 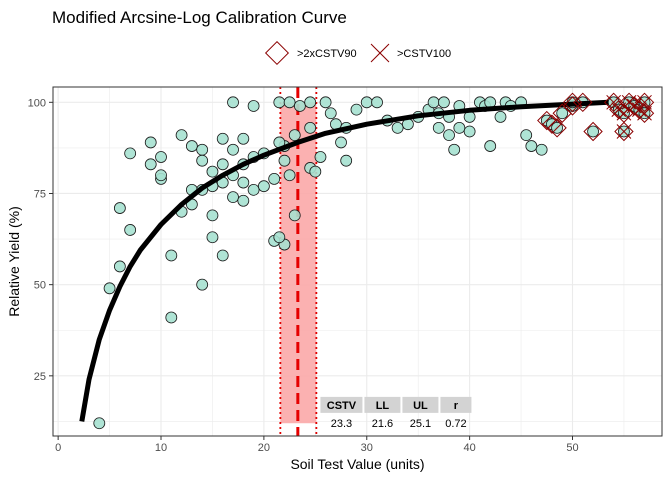 I want to click on y-tick-label: 75, so click(x=40, y=194).